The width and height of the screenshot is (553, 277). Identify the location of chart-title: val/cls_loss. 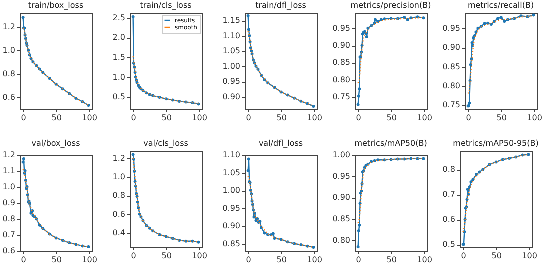
(166, 143).